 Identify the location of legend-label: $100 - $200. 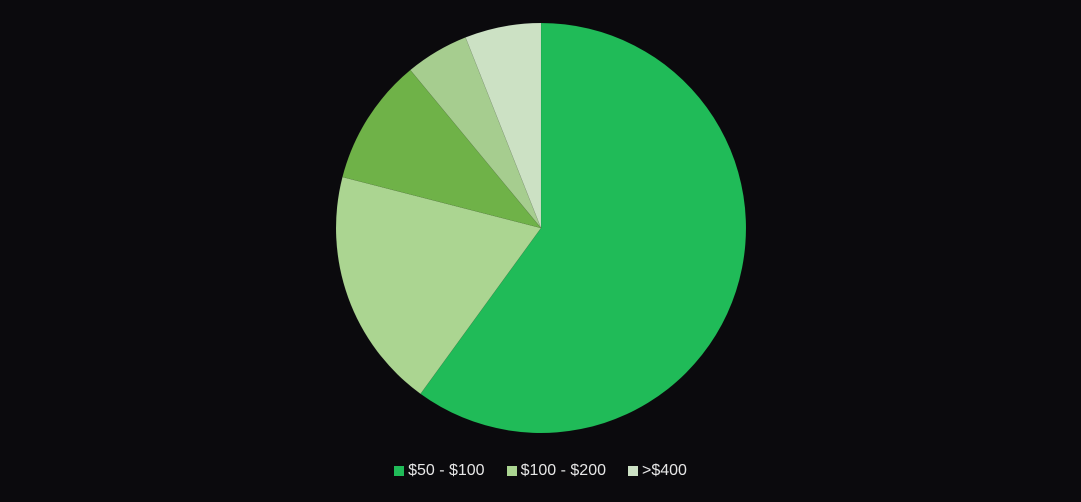
(563, 470).